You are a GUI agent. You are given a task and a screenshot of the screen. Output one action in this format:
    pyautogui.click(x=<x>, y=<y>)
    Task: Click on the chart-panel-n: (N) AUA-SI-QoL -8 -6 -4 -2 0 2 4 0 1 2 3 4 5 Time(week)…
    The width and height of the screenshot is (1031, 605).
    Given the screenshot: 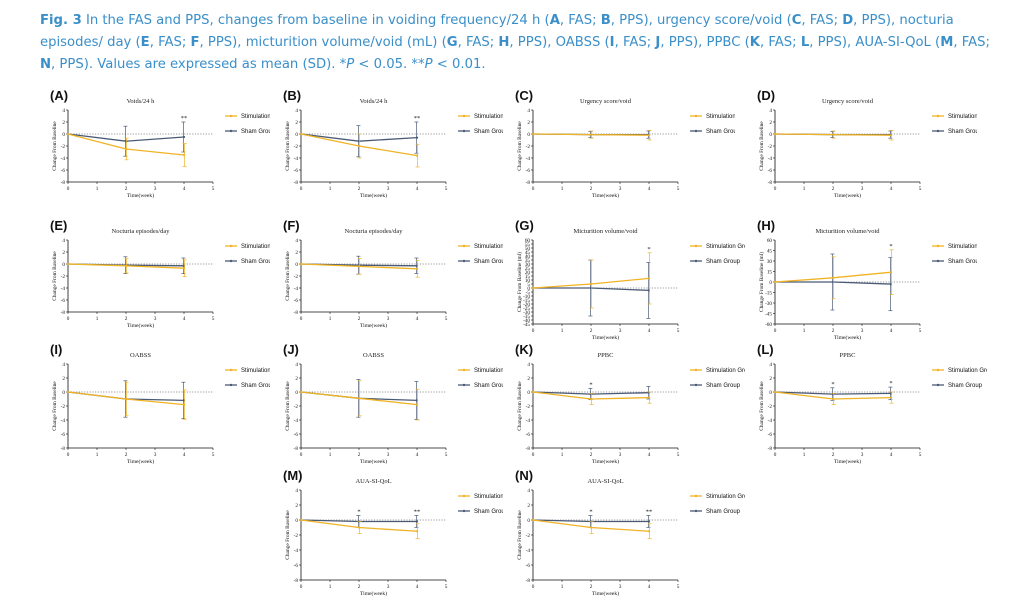 What is the action you would take?
    pyautogui.click(x=630, y=533)
    